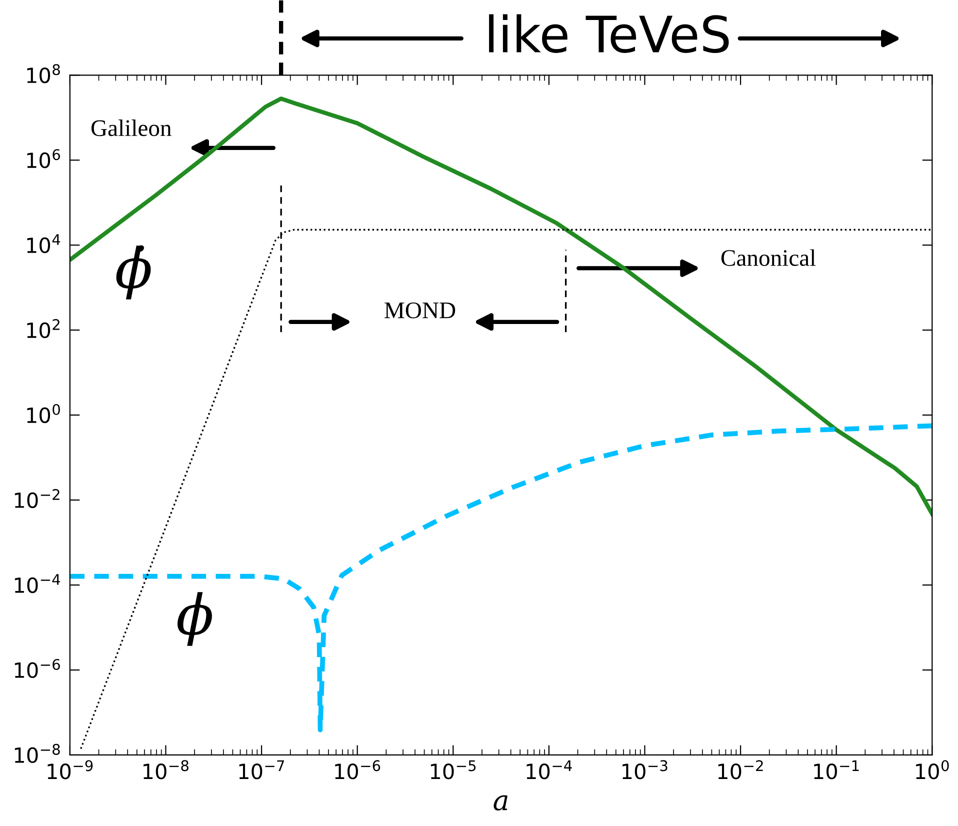 This screenshot has height=826, width=958. I want to click on x-tick-label: 10$^{0}$, so click(932, 770).